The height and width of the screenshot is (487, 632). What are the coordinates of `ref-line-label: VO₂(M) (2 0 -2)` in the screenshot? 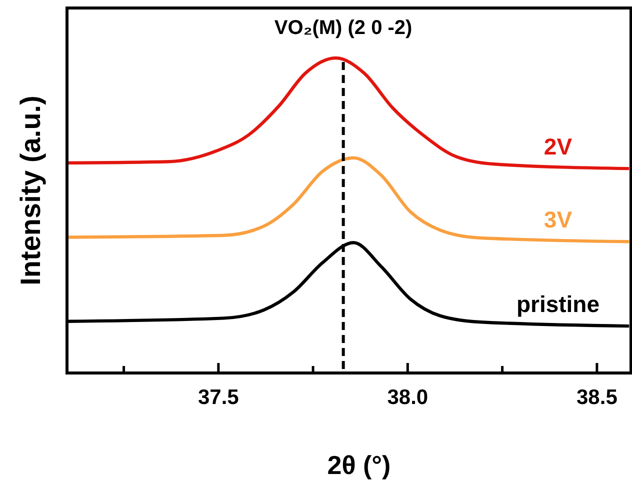 It's located at (343, 28).